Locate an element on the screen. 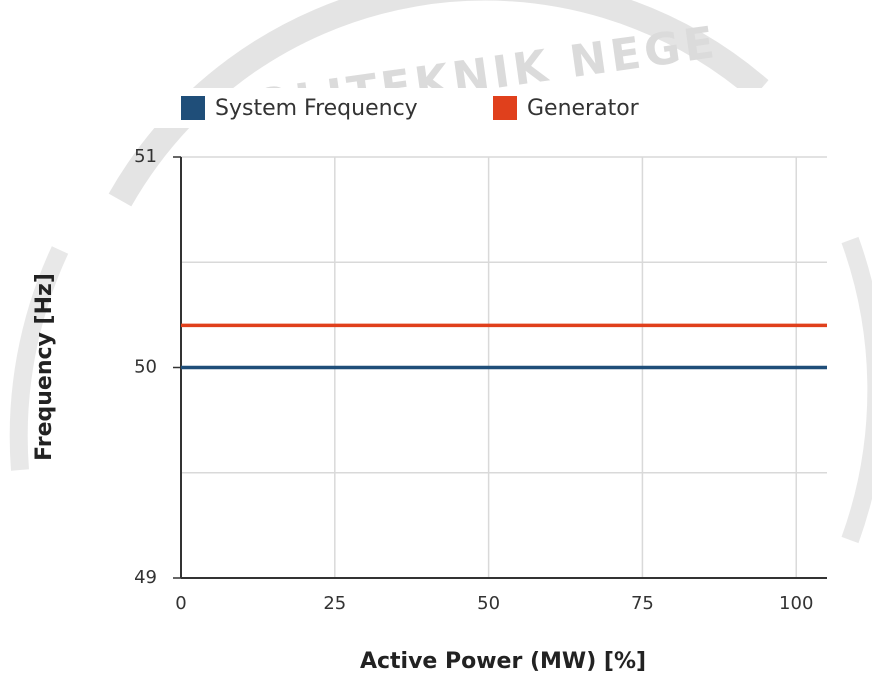 This screenshot has width=872, height=677. y-tick-label: 49 is located at coordinates (145, 577).